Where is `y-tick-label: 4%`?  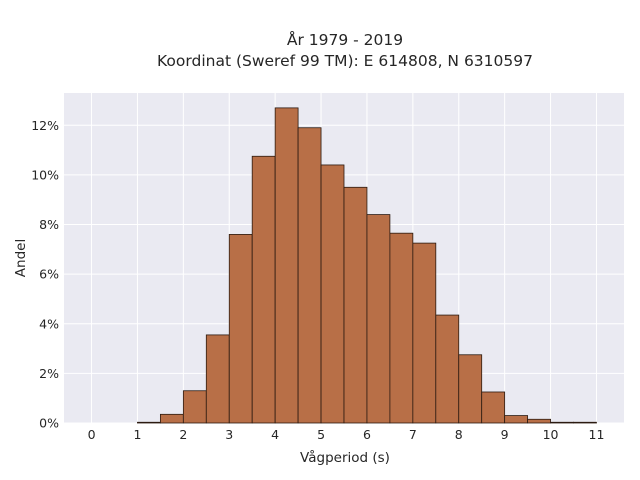
y-tick-label: 4% is located at coordinates (49, 323).